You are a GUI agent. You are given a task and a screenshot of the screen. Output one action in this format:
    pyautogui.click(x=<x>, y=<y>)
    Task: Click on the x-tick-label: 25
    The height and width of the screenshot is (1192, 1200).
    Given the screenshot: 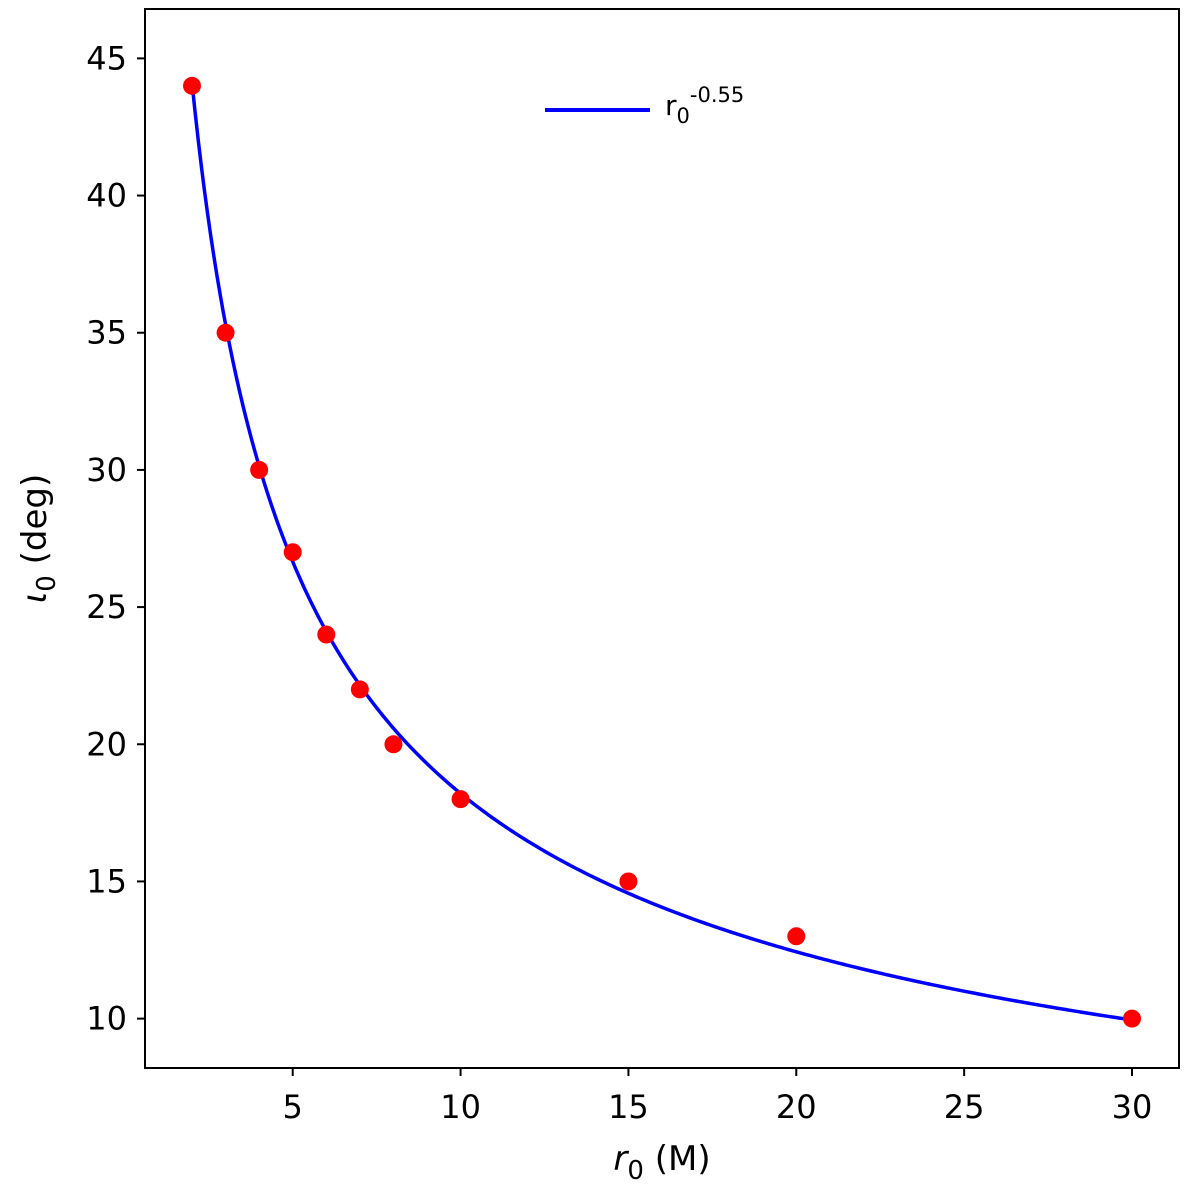 What is the action you would take?
    pyautogui.click(x=964, y=1107)
    